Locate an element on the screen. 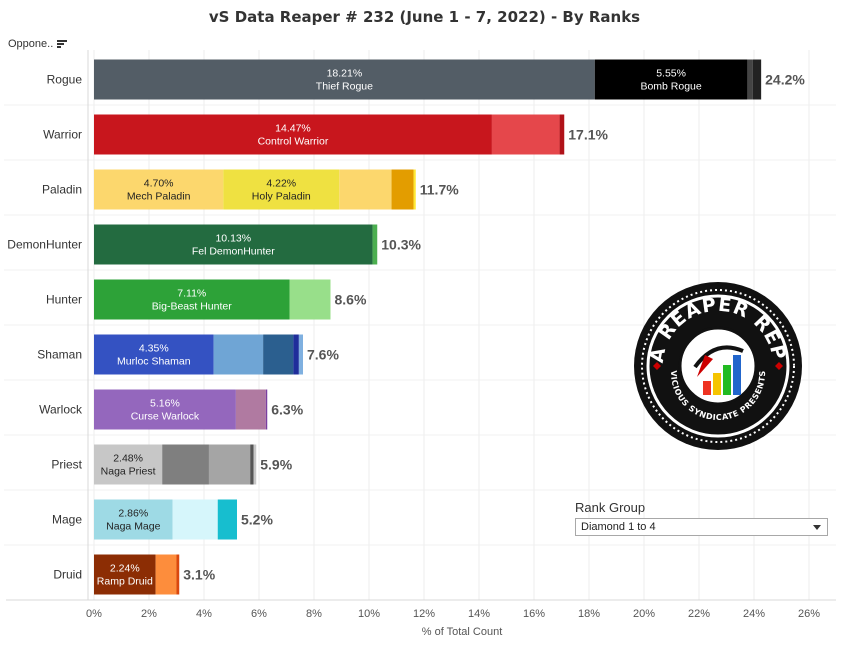 Image resolution: width=849 pixels, height=648 pixels. category-label: Hunter is located at coordinates (64, 300).